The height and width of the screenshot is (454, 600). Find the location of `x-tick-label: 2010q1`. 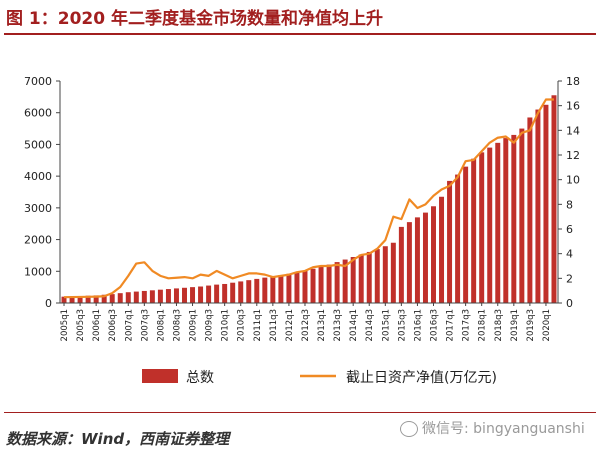

x-tick-label: 2010q1 is located at coordinates (226, 325).